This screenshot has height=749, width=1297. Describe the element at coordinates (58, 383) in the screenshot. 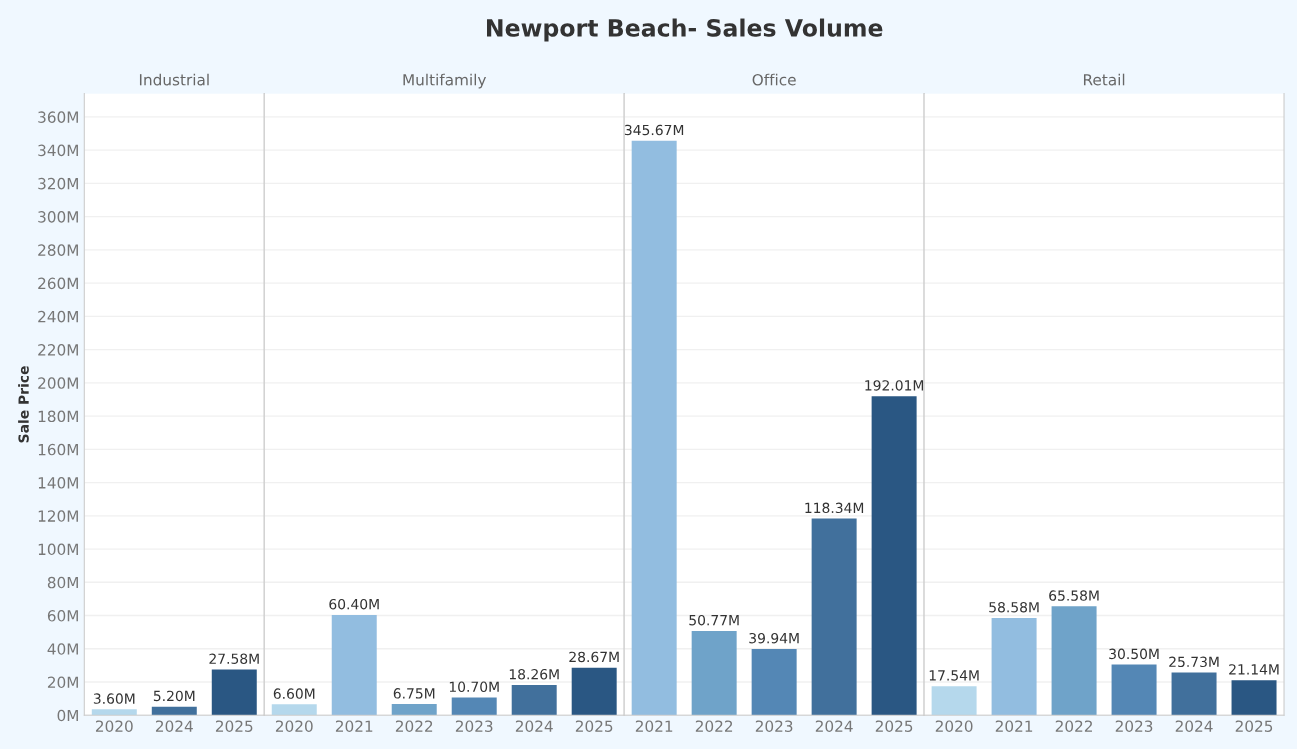

I see `y-tick-label: 200M` at that location.